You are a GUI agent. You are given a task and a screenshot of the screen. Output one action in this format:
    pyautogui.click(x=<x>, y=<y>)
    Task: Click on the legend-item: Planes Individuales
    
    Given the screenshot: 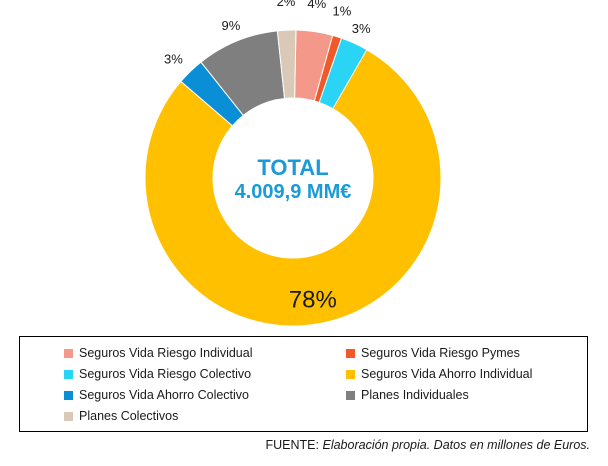 What is the action you would take?
    pyautogui.click(x=407, y=395)
    